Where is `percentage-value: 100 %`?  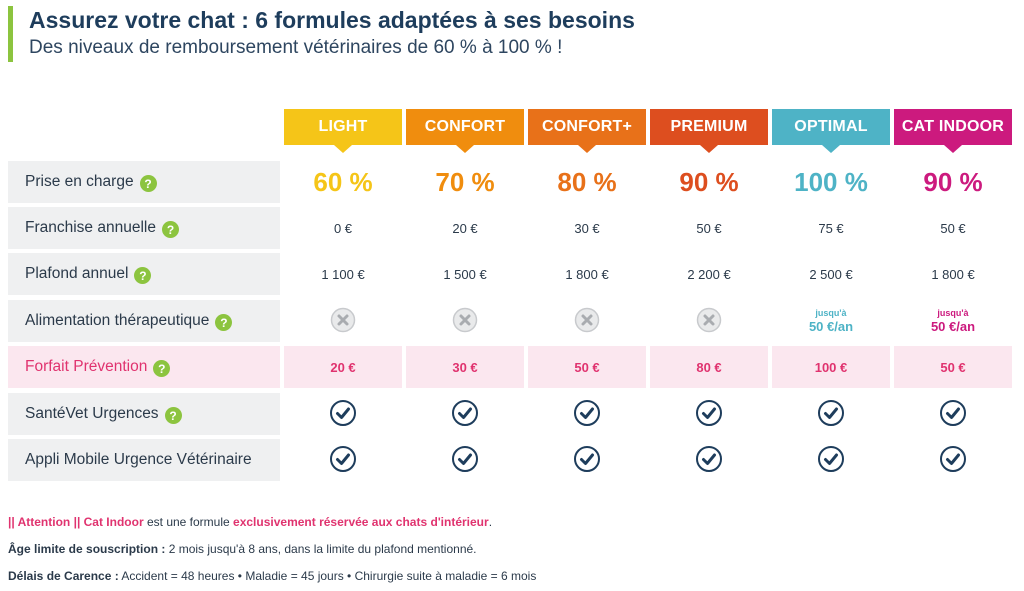 percentage-value: 100 % is located at coordinates (831, 181).